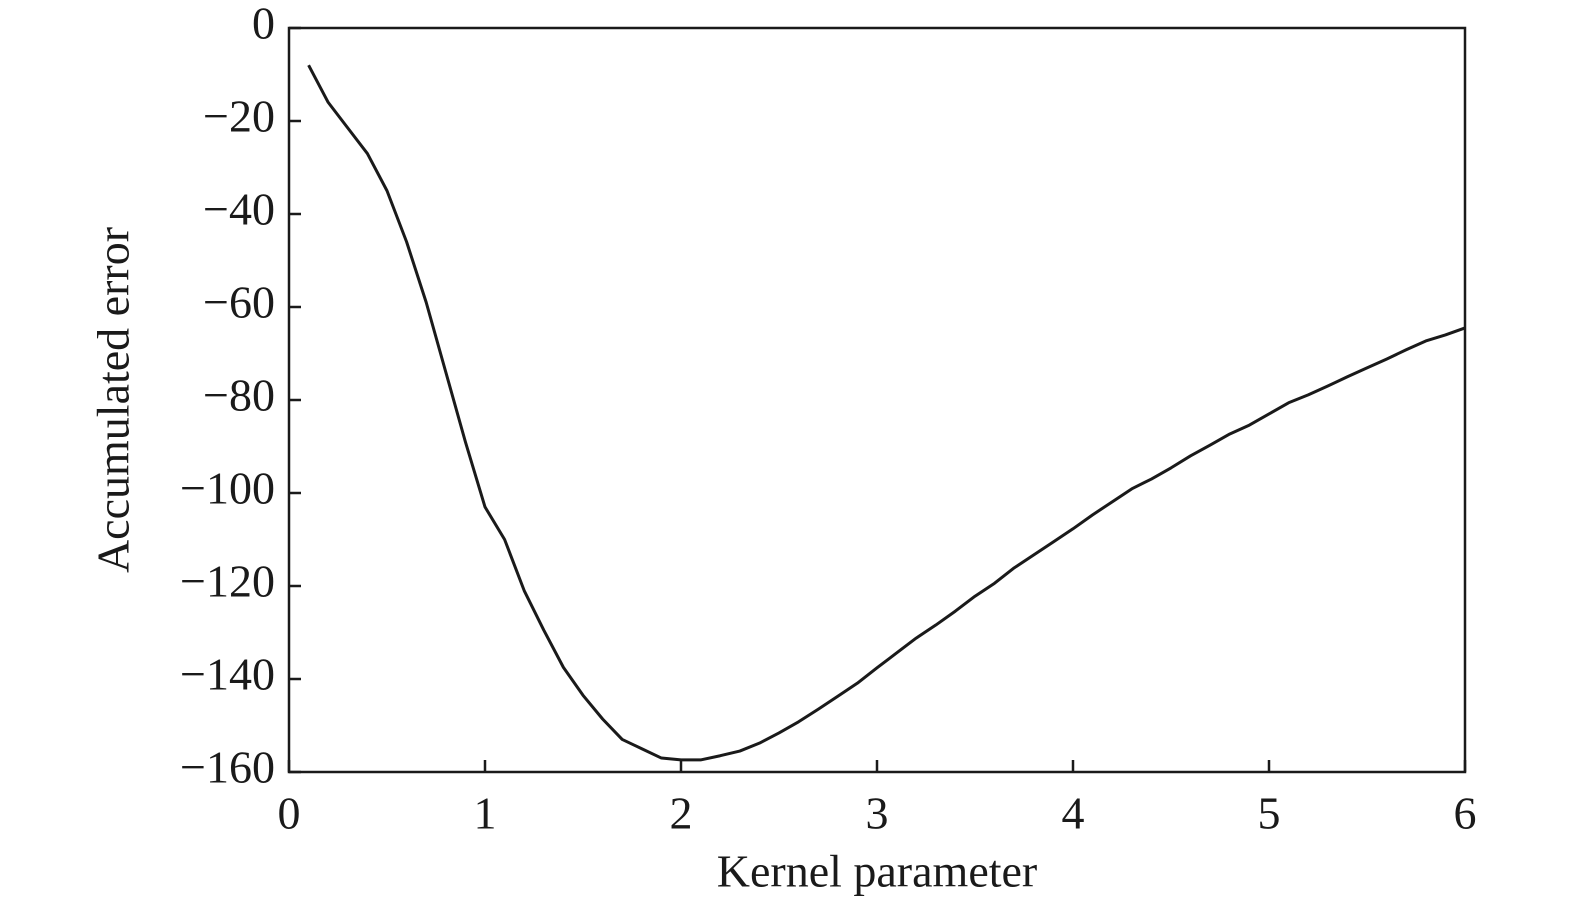 Image resolution: width=1575 pixels, height=912 pixels. Describe the element at coordinates (289, 813) in the screenshot. I see `x-tick-label: 0` at that location.